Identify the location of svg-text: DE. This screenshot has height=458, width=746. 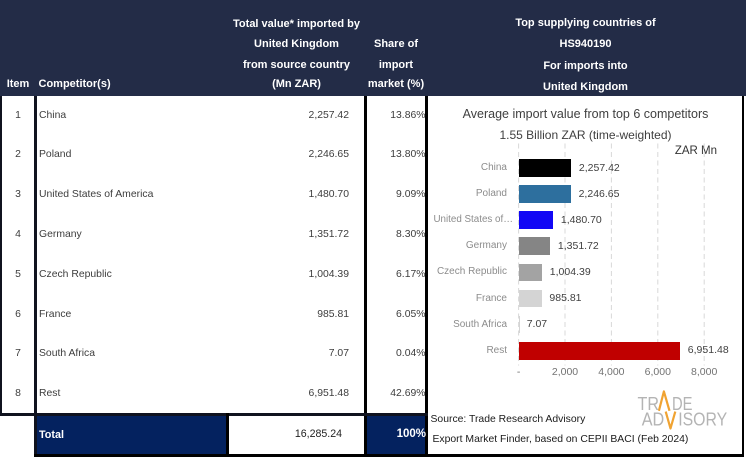
(682, 403).